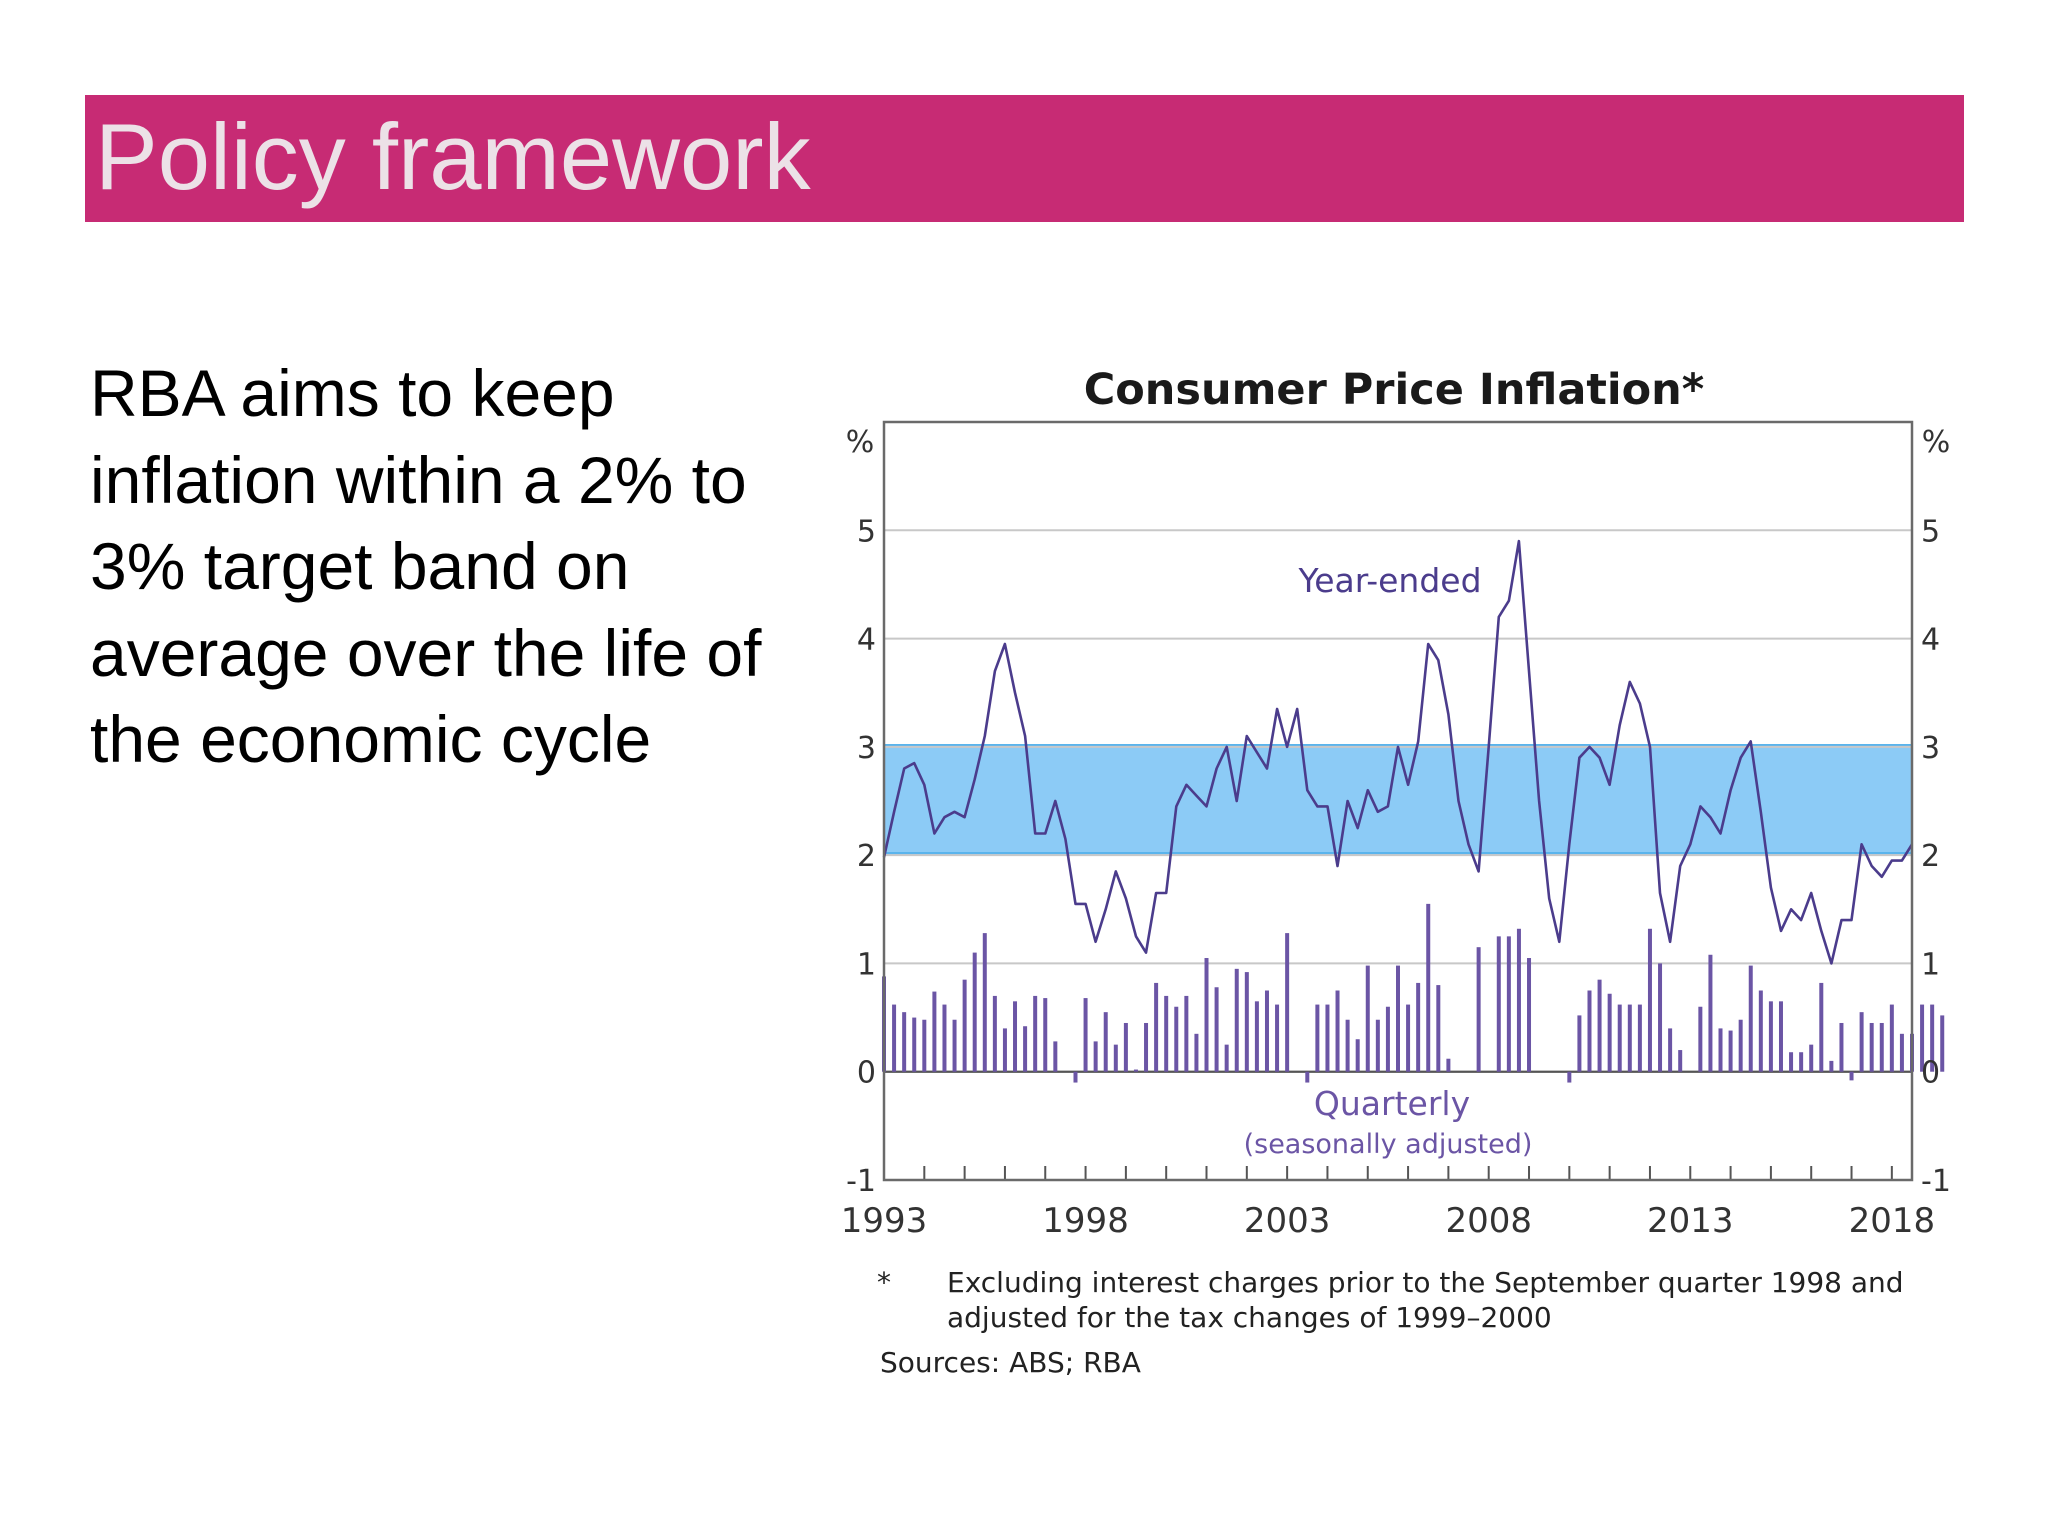 Image resolution: width=2048 pixels, height=1536 pixels. I want to click on y-axis-labels-left: -1 0 1 2 3 4 5, so click(861, 856).